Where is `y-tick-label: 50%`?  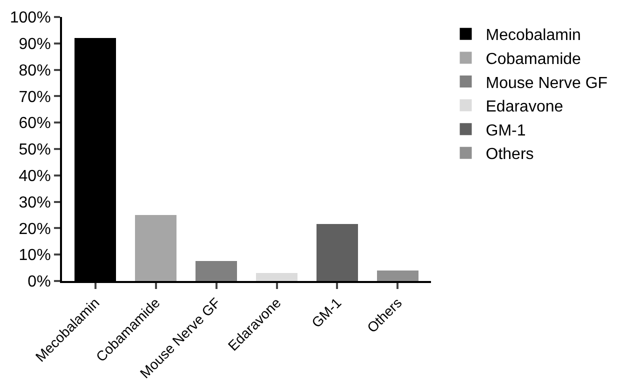
y-tick-label: 50% is located at coordinates (34, 150).